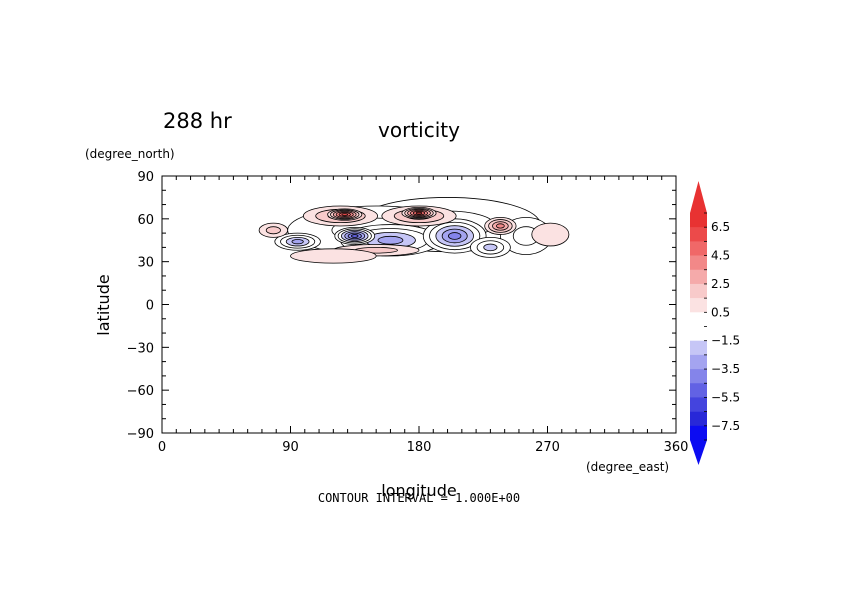  I want to click on colorbar-label: 6.5, so click(720, 227).